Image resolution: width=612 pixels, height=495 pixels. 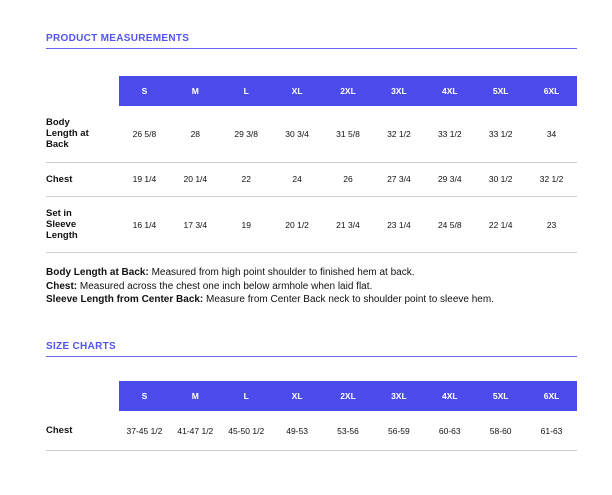 What do you see at coordinates (195, 179) in the screenshot?
I see `measurement-value: 20 1/4` at bounding box center [195, 179].